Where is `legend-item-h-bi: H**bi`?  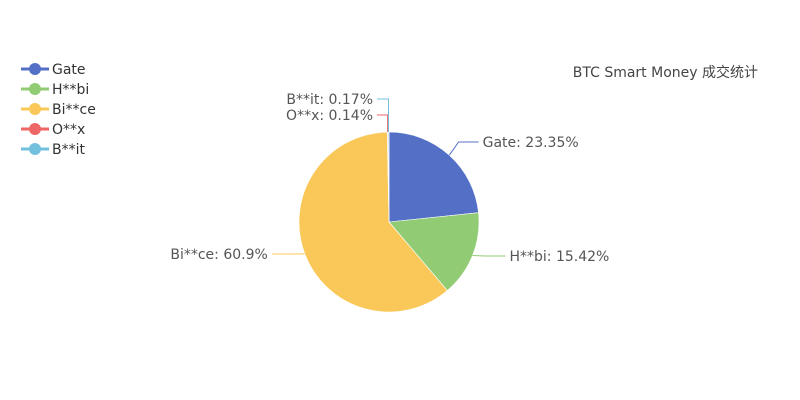
legend-item-h-bi: H**bi is located at coordinates (55, 90).